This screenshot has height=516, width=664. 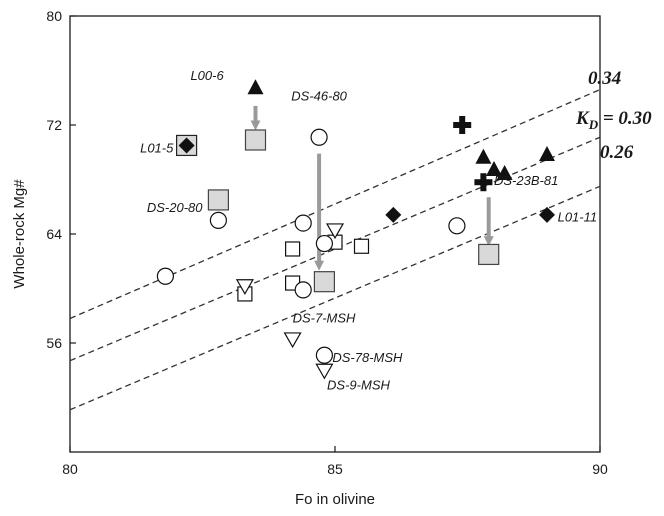 I want to click on sample-label: DS-9-MSH, so click(x=358, y=384).